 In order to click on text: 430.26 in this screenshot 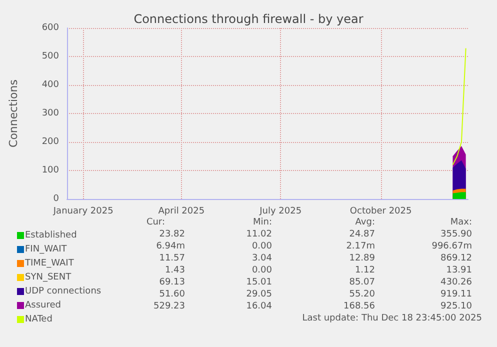, I will do `click(456, 283)`.